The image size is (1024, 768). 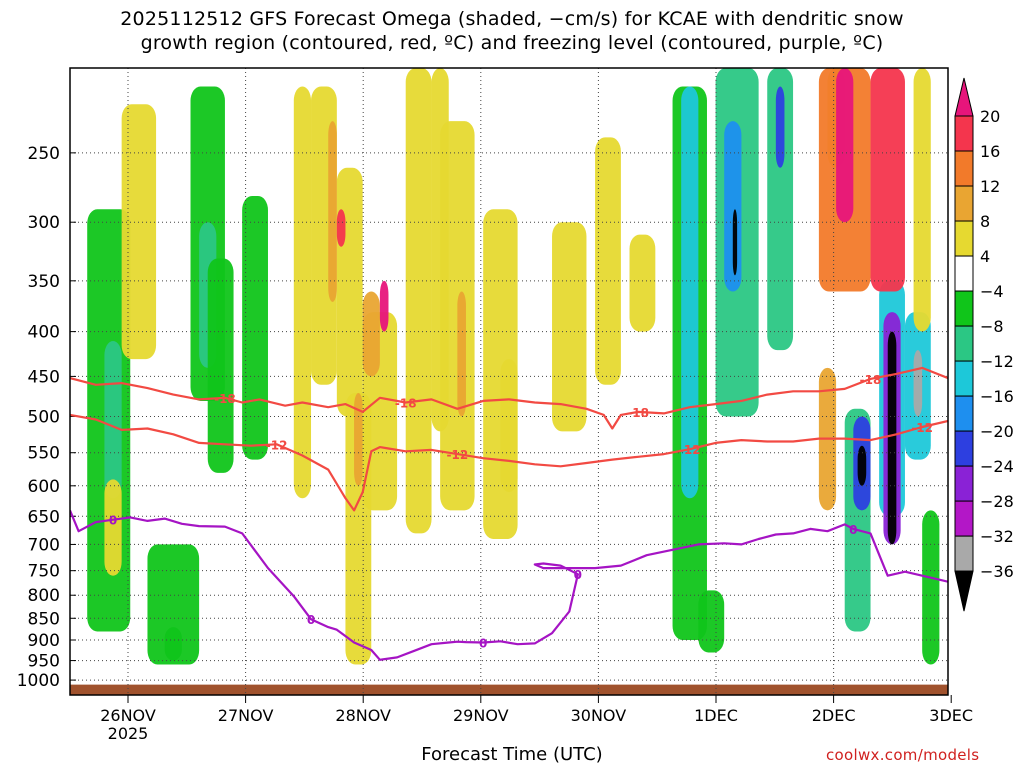 I want to click on colorbar-top-arrow, so click(x=964, y=97).